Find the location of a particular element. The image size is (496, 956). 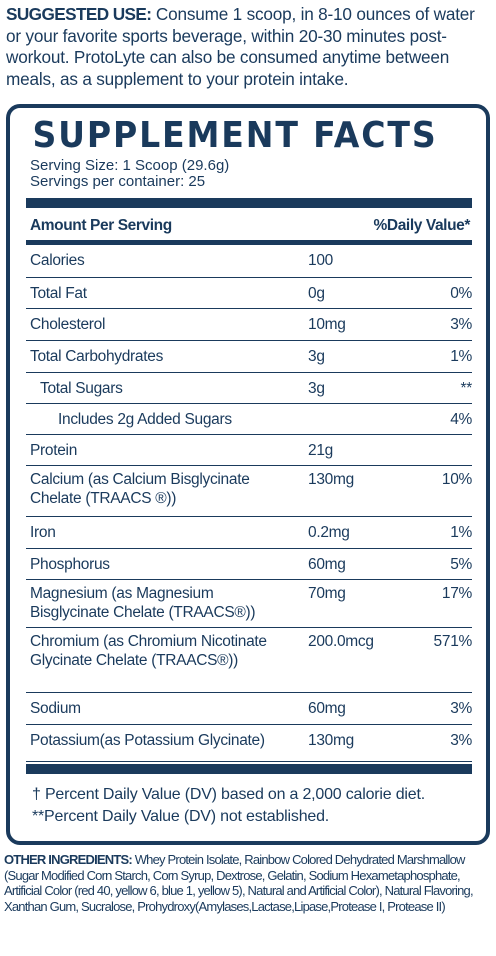

nutrient-amount: 200.0mcg is located at coordinates (341, 641).